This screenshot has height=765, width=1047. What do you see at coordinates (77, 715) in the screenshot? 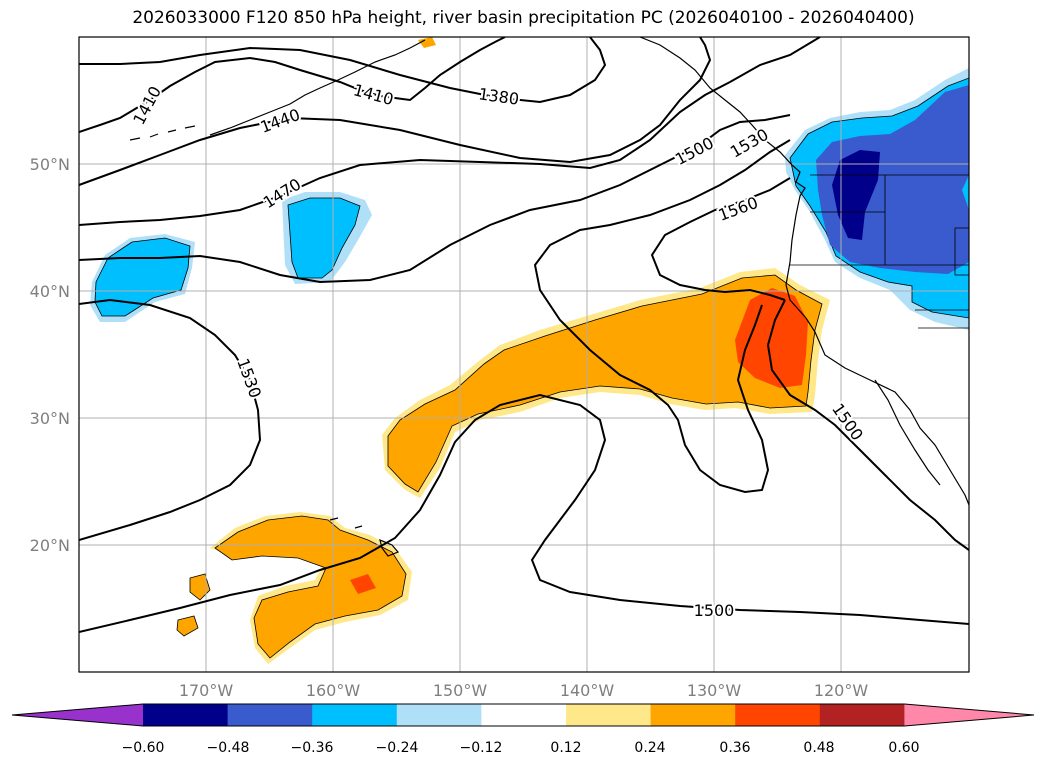
I see `colorbar-extend-low` at bounding box center [77, 715].